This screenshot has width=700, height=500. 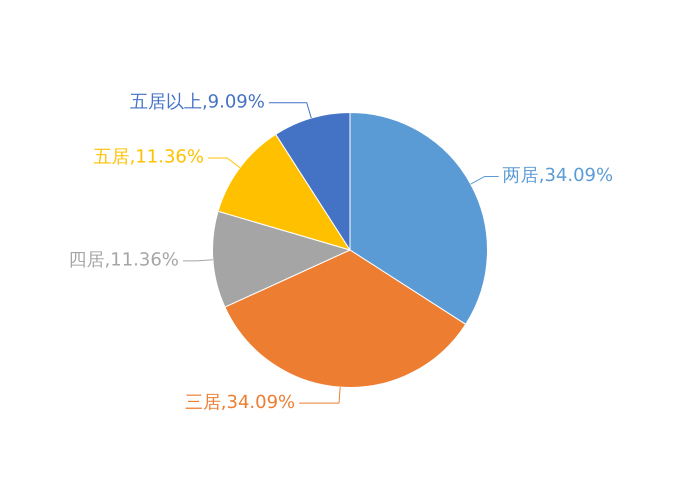 What do you see at coordinates (240, 402) in the screenshot?
I see `slice-label: 三居,34.09%` at bounding box center [240, 402].